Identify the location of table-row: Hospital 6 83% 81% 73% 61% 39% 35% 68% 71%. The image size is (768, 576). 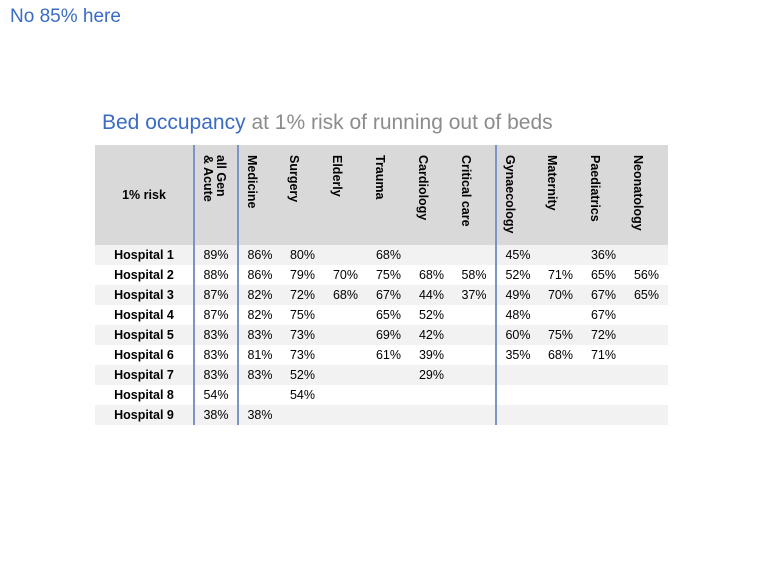
(381, 355).